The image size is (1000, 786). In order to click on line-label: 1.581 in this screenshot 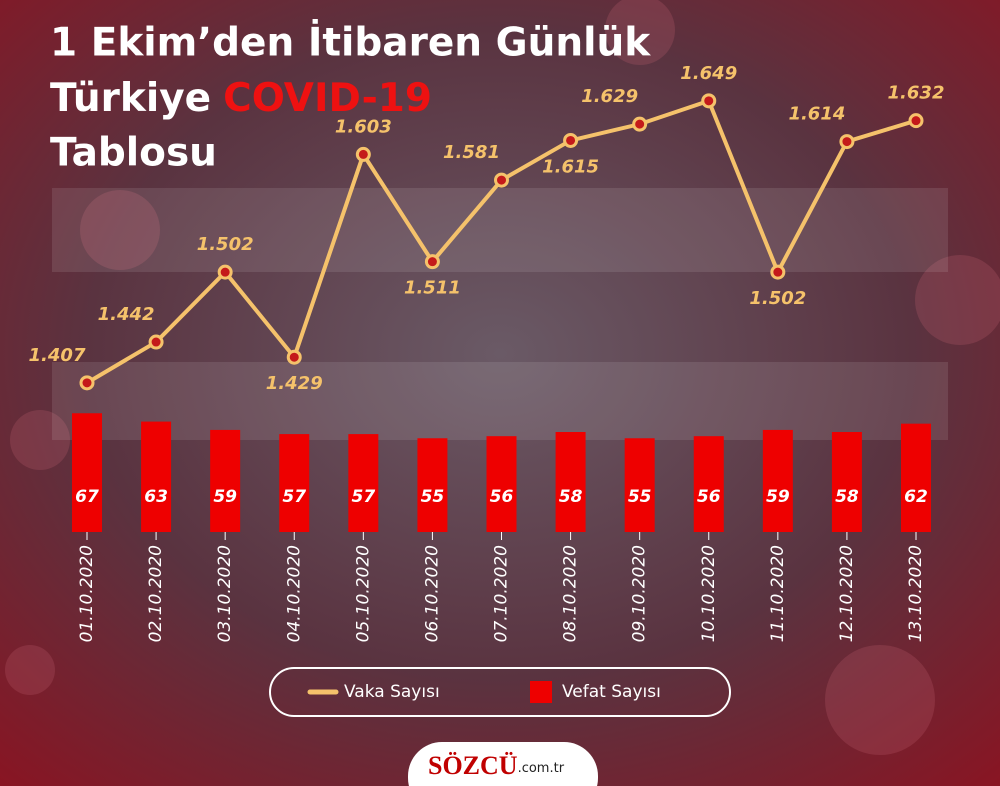, I will do `click(471, 152)`.